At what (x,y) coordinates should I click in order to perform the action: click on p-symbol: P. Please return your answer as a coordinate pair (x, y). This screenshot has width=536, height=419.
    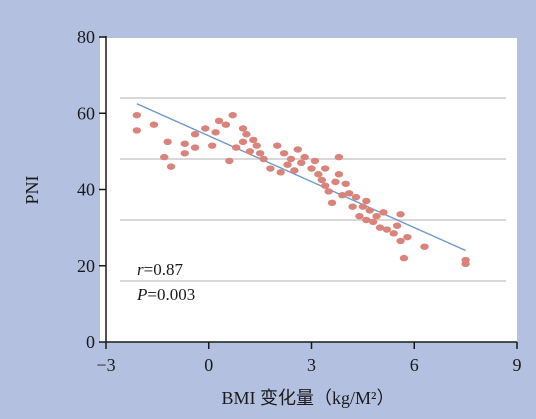
    Looking at the image, I should click on (141, 294).